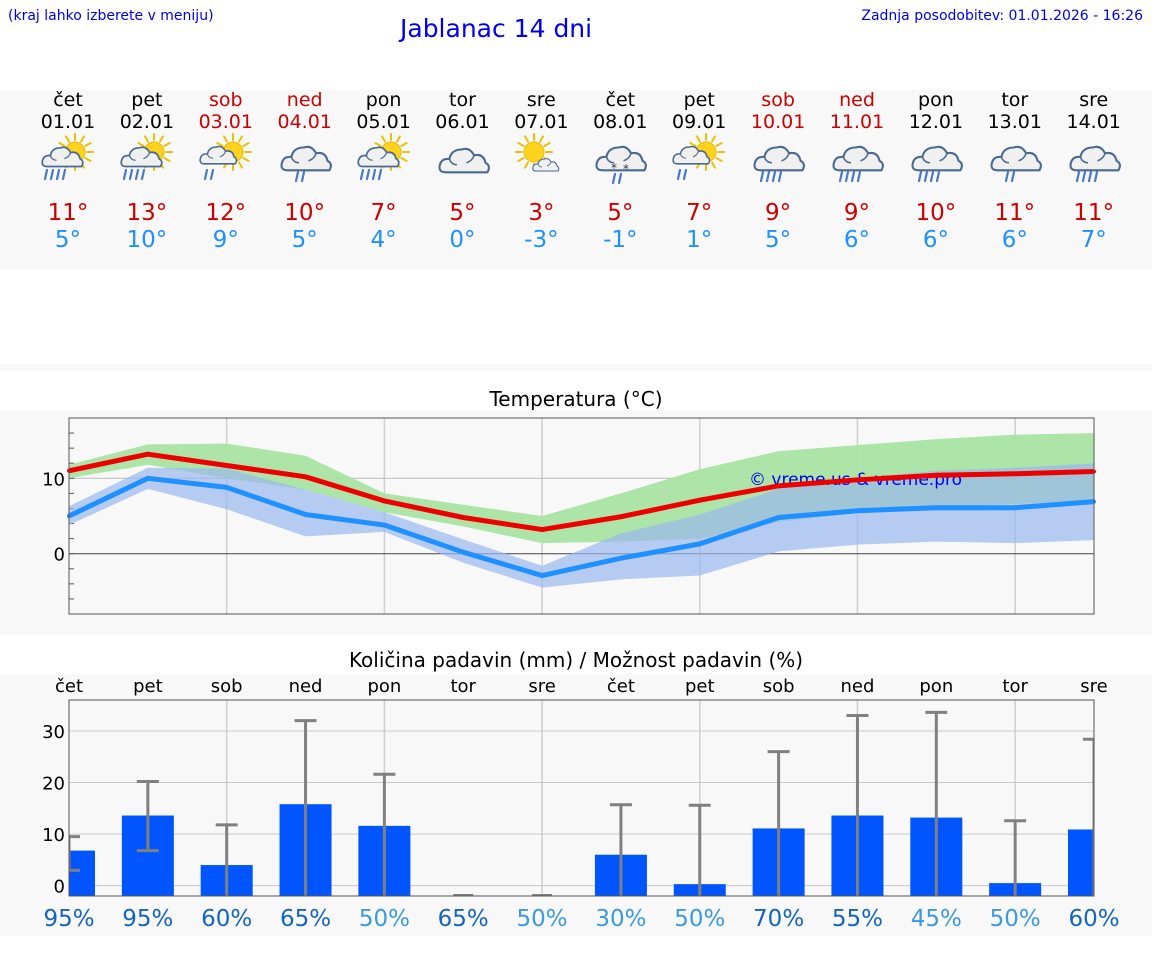  I want to click on day-name: sob, so click(226, 100).